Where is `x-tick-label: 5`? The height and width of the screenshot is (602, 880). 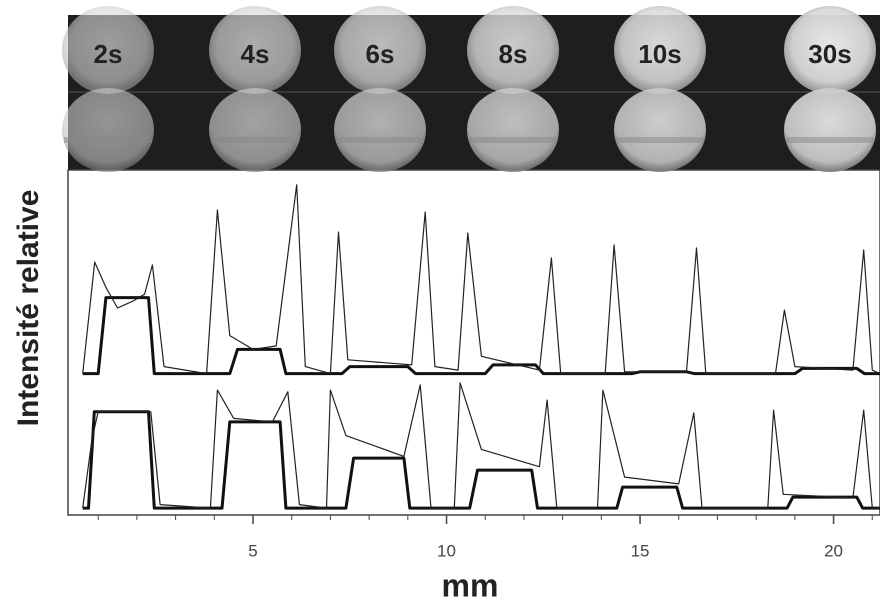 x-tick-label: 5 is located at coordinates (252, 550).